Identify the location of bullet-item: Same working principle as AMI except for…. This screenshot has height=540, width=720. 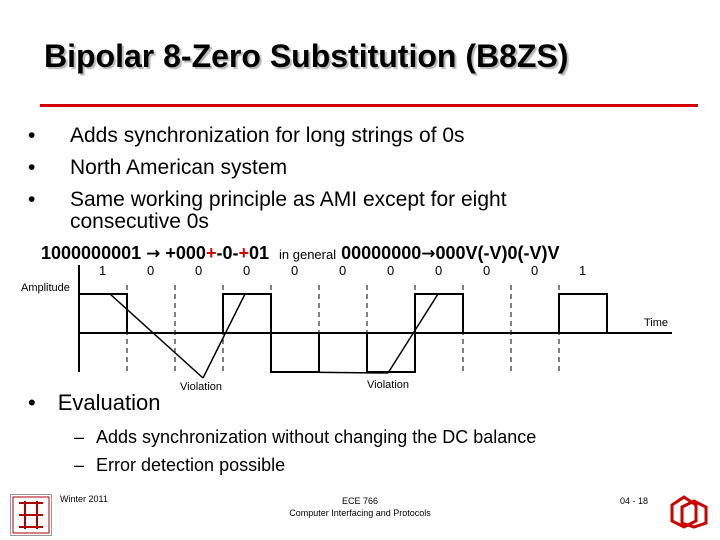
(329, 209).